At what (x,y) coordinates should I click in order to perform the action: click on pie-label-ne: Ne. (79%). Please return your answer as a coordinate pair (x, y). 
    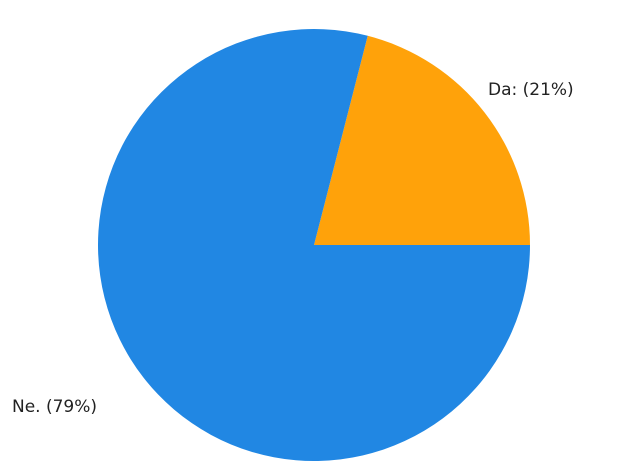
    Looking at the image, I should click on (54, 407).